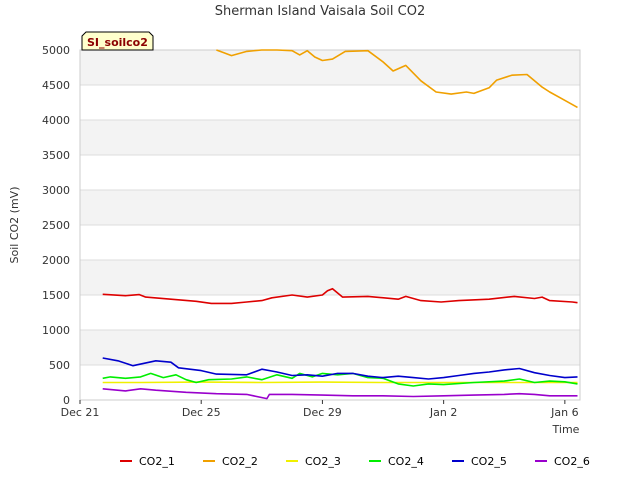 Image resolution: width=640 pixels, height=480 pixels. I want to click on x-tick-label: Jan 2, so click(443, 412).